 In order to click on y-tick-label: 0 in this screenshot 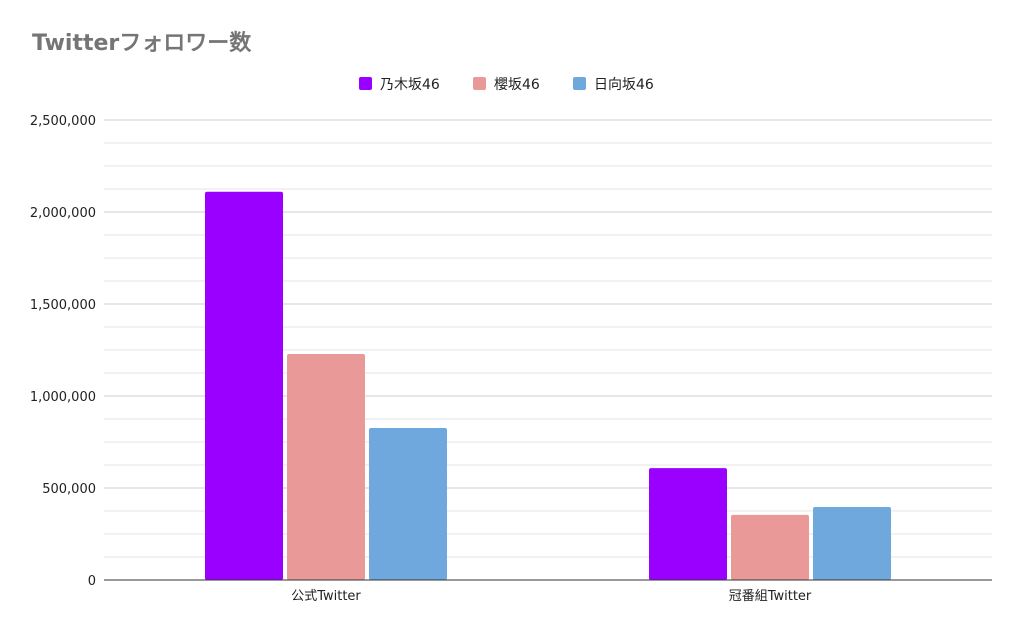, I will do `click(92, 581)`.